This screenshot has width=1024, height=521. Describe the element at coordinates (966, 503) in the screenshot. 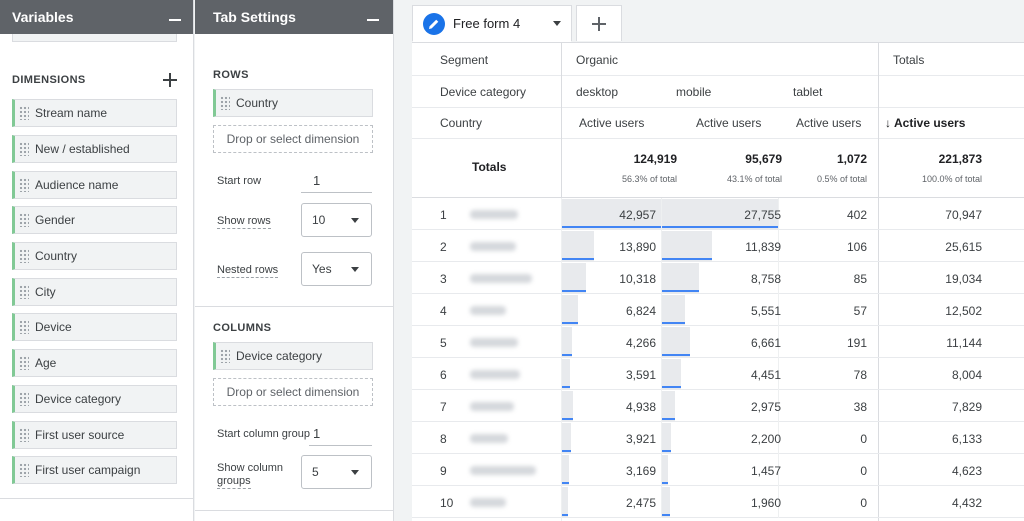

I see `cell-total: 4,432` at that location.